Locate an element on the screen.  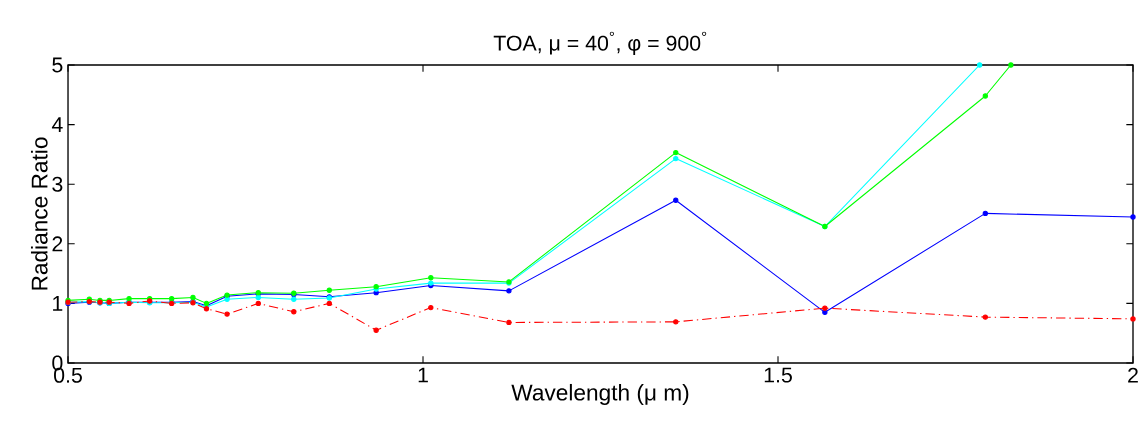
chart-title: TOA, μ = 40$^{°}$, φ = 900$^{°}$ is located at coordinates (600, 43).